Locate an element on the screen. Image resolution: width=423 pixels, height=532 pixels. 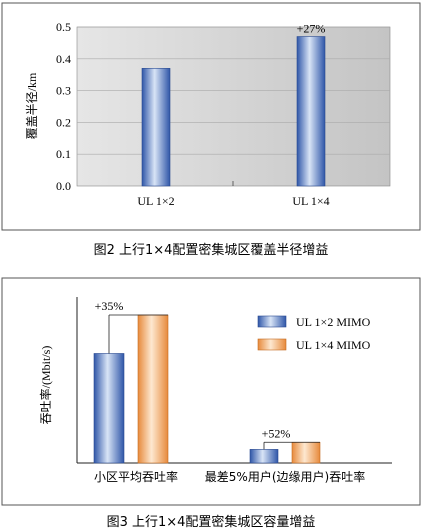
chart2-x-tick-label: 最差5%用户(边缘用户)吞吐率 is located at coordinates (285, 476).